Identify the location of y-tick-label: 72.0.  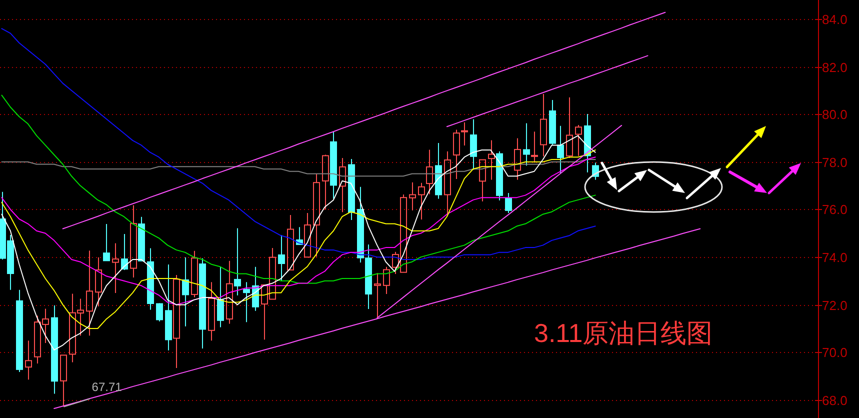
(835, 305).